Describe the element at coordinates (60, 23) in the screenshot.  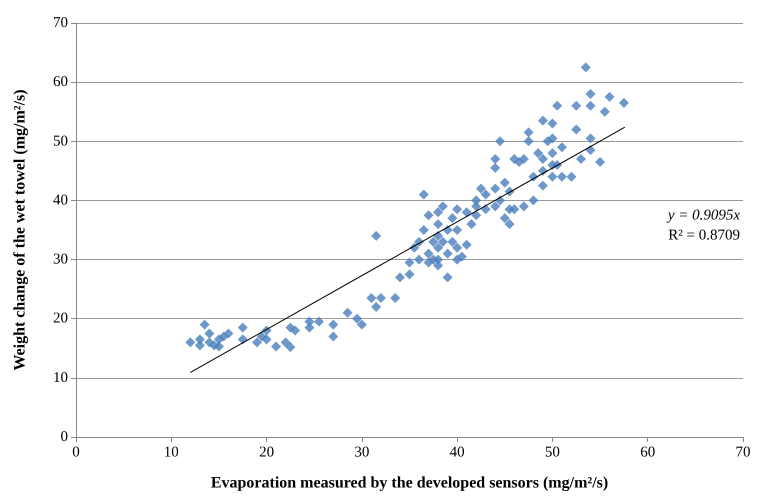
I see `y-tick-label: 70` at that location.